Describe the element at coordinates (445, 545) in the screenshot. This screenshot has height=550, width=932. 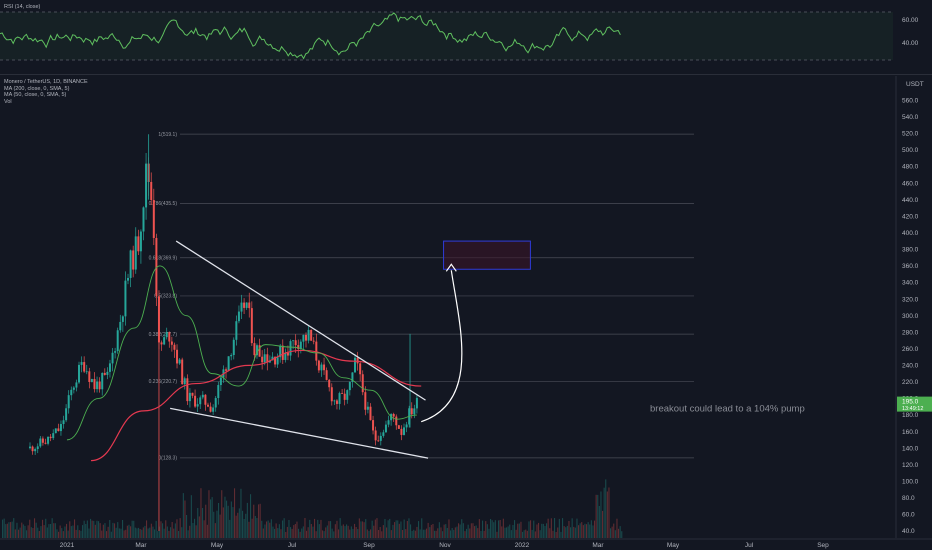
I see `time-axis-label: Nov` at that location.